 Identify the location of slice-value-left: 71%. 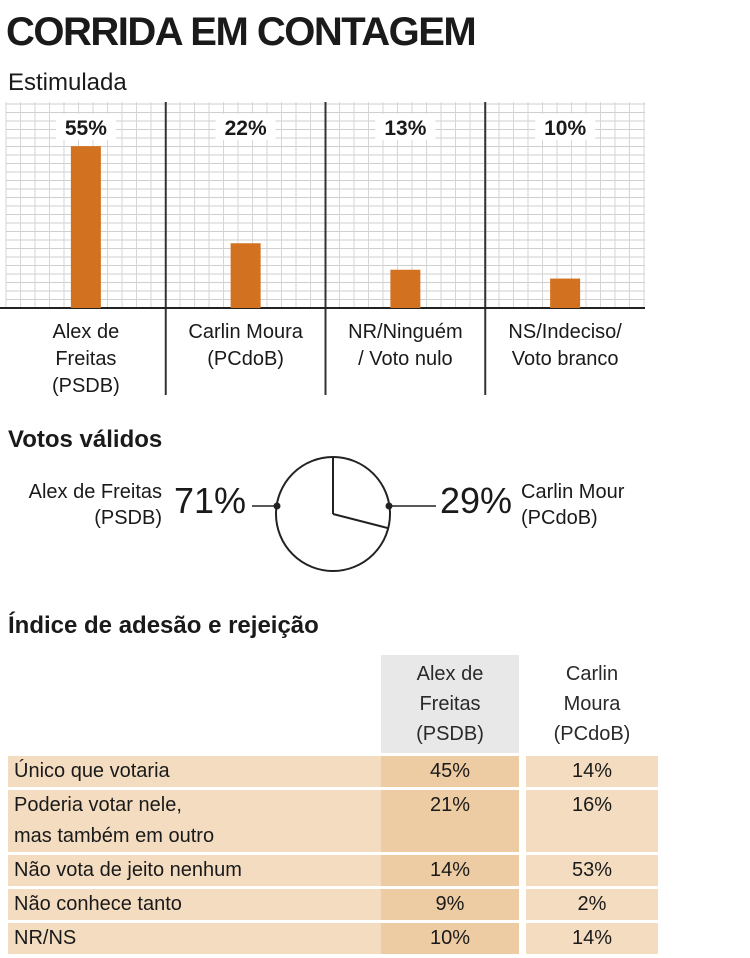
(210, 500).